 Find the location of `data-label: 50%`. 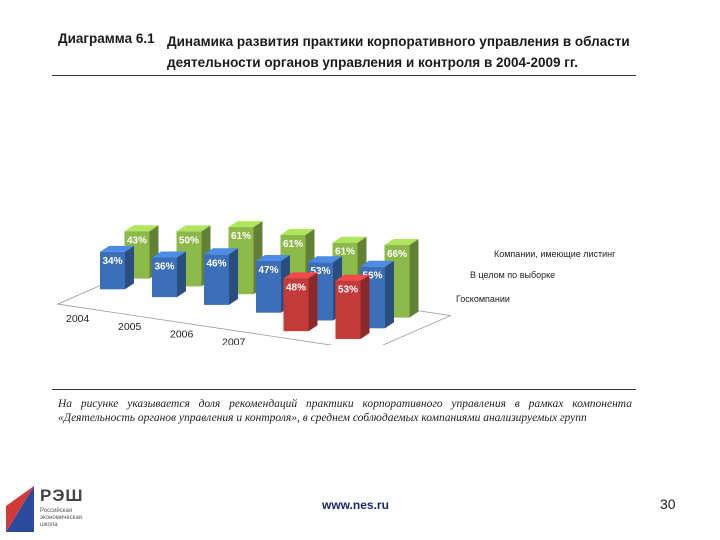

data-label: 50% is located at coordinates (189, 240).